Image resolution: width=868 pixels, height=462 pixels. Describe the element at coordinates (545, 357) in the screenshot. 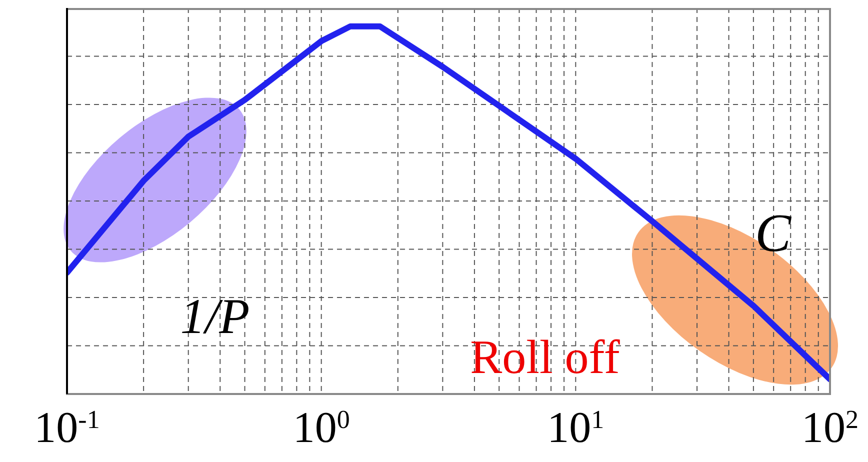

I see `annotation: Roll off` at that location.